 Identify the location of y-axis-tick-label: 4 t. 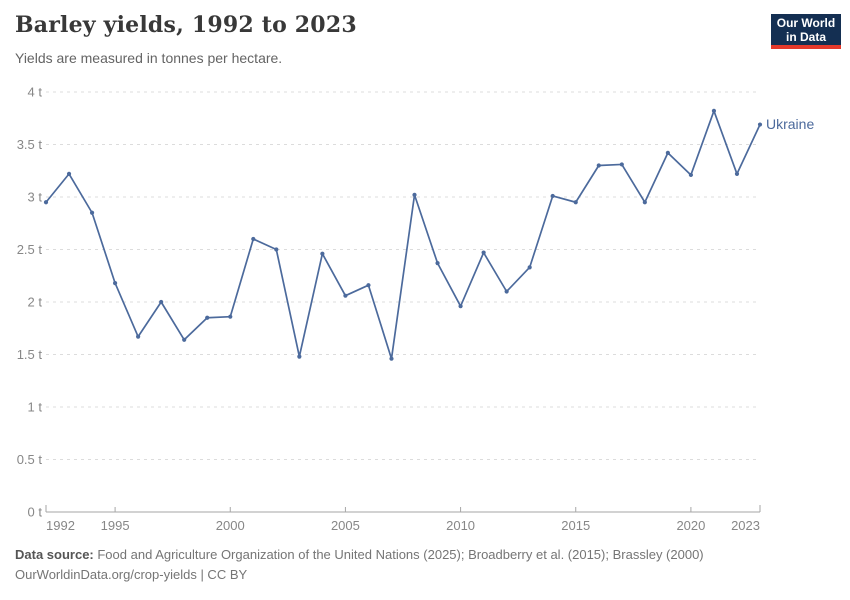
(35, 92).